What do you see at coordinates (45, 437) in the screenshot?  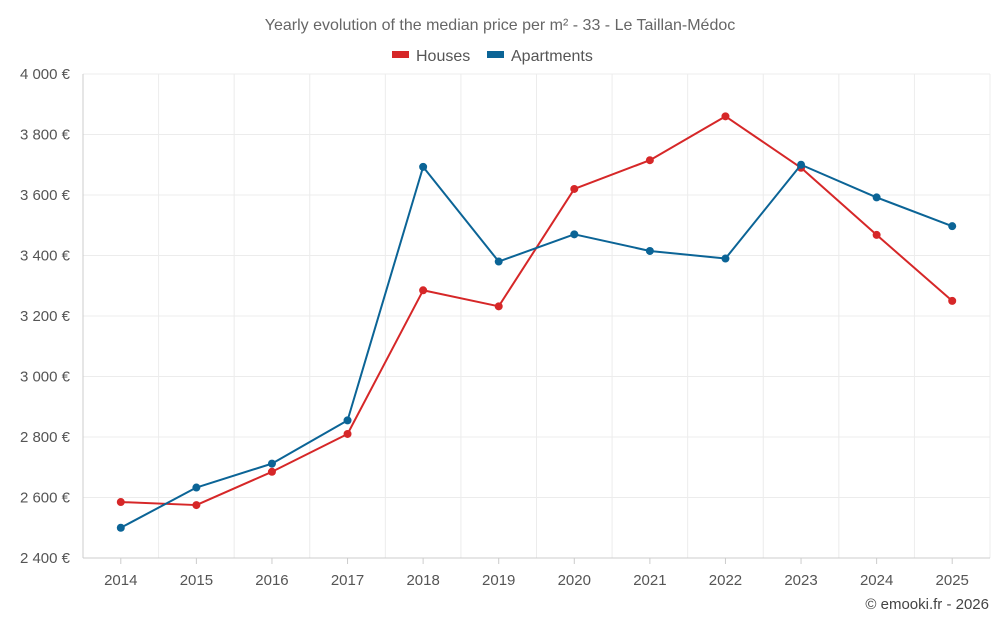 I see `y-tick-label: 2 800 €` at bounding box center [45, 437].